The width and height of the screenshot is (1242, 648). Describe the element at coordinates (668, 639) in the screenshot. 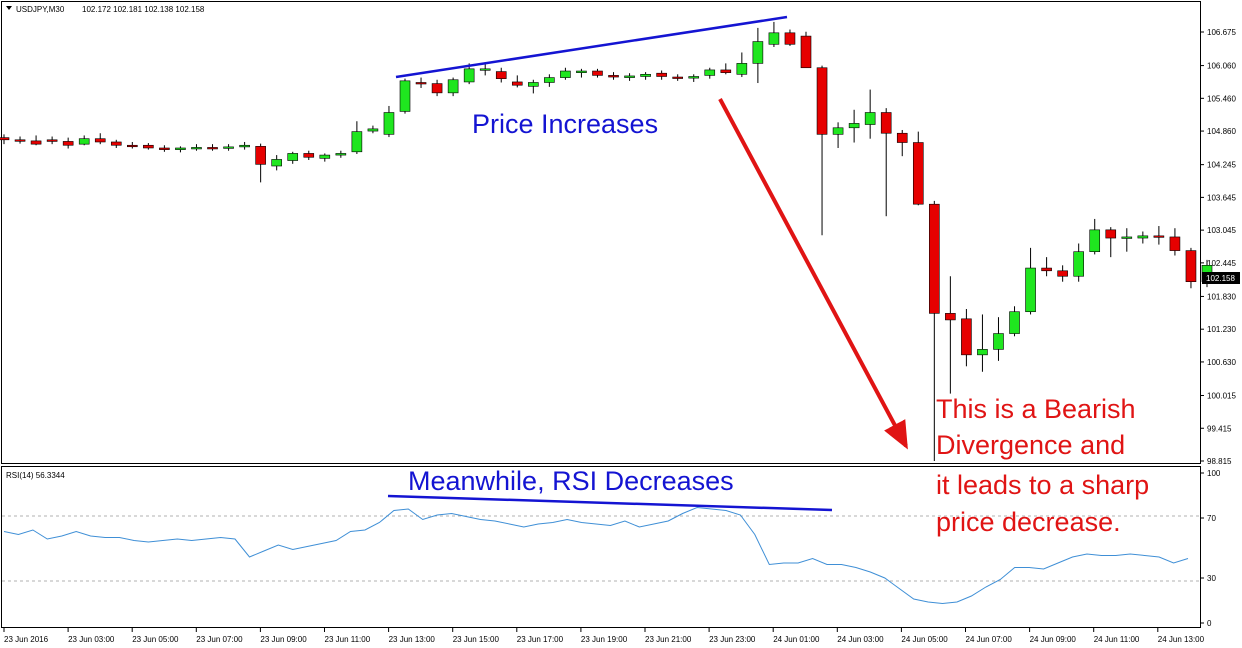

I see `time-tick-label: 23 Jun 21:00` at that location.